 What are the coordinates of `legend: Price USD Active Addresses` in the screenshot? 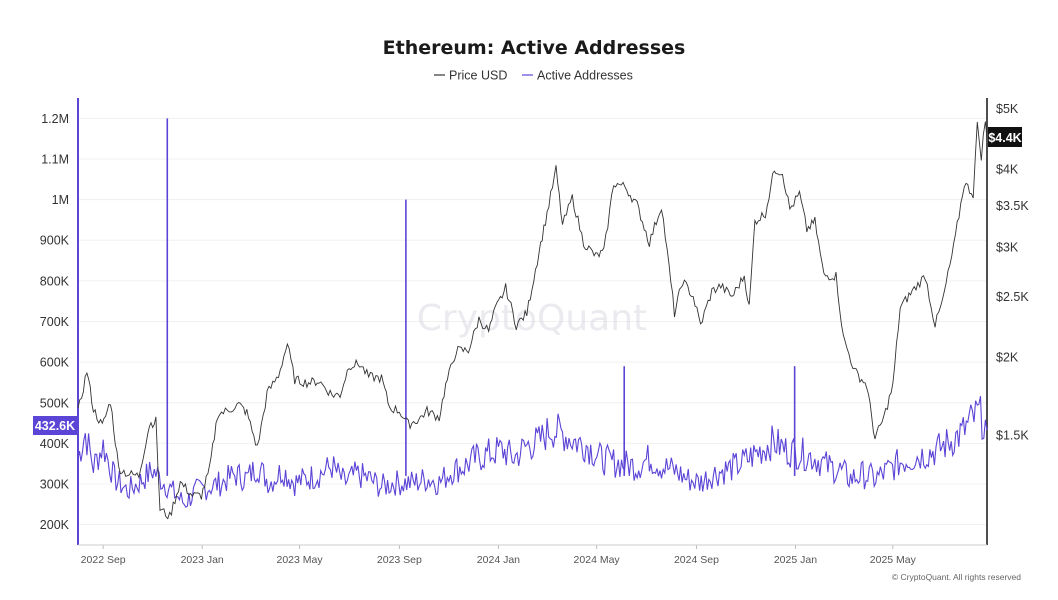 It's located at (533, 76).